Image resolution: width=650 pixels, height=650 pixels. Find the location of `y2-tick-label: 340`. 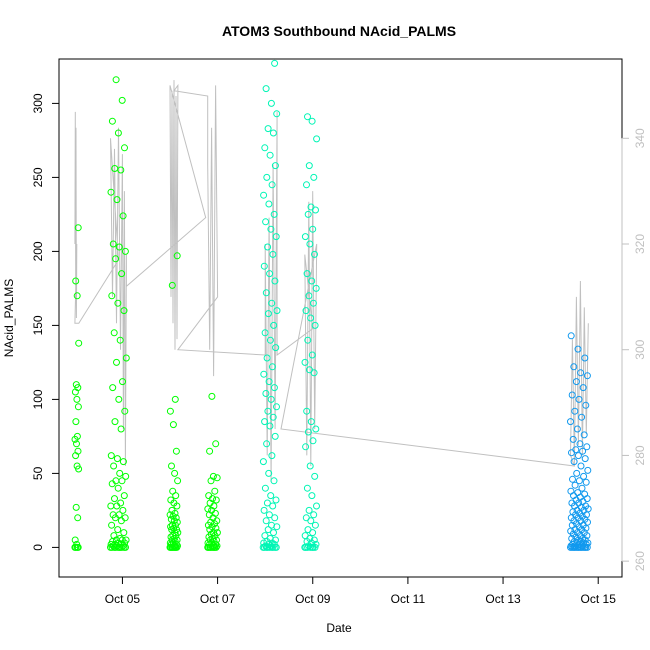

y2-tick-label: 340 is located at coordinates (640, 138).